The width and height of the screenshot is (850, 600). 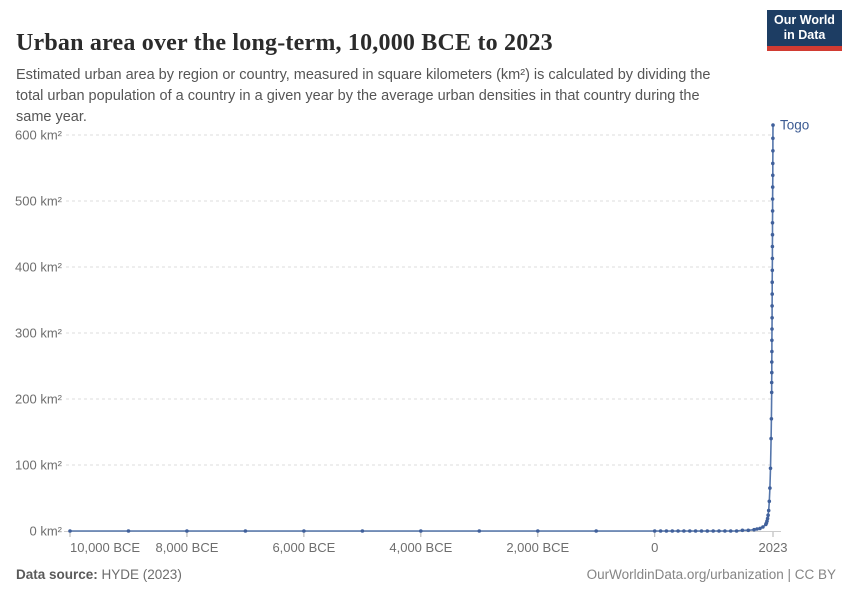 What do you see at coordinates (46, 531) in the screenshot?
I see `y-axis-tick-label: 0 km²` at bounding box center [46, 531].